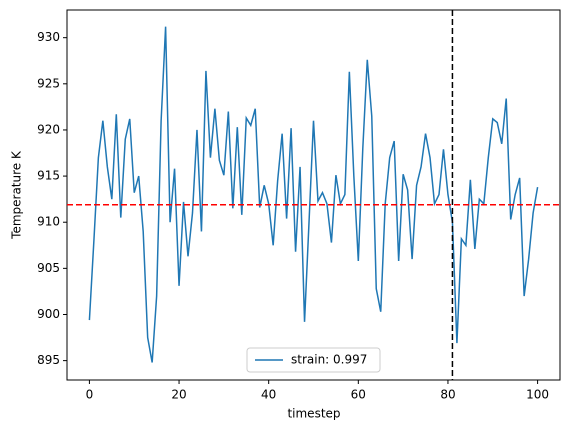 The height and width of the screenshot is (433, 572). What do you see at coordinates (48, 222) in the screenshot?
I see `y-tick-label: 910` at bounding box center [48, 222].